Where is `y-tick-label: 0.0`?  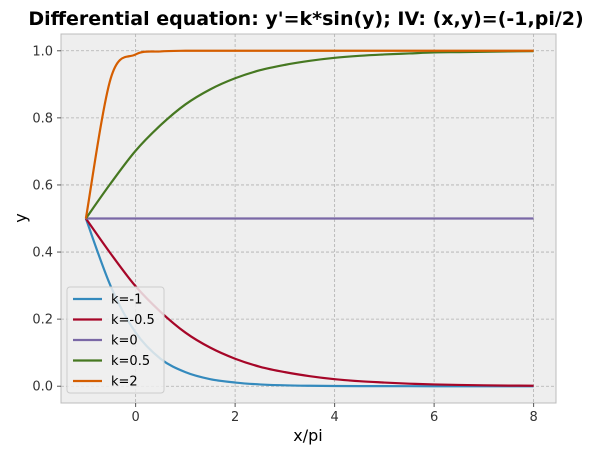
y-tick-label: 0.0 is located at coordinates (42, 387).